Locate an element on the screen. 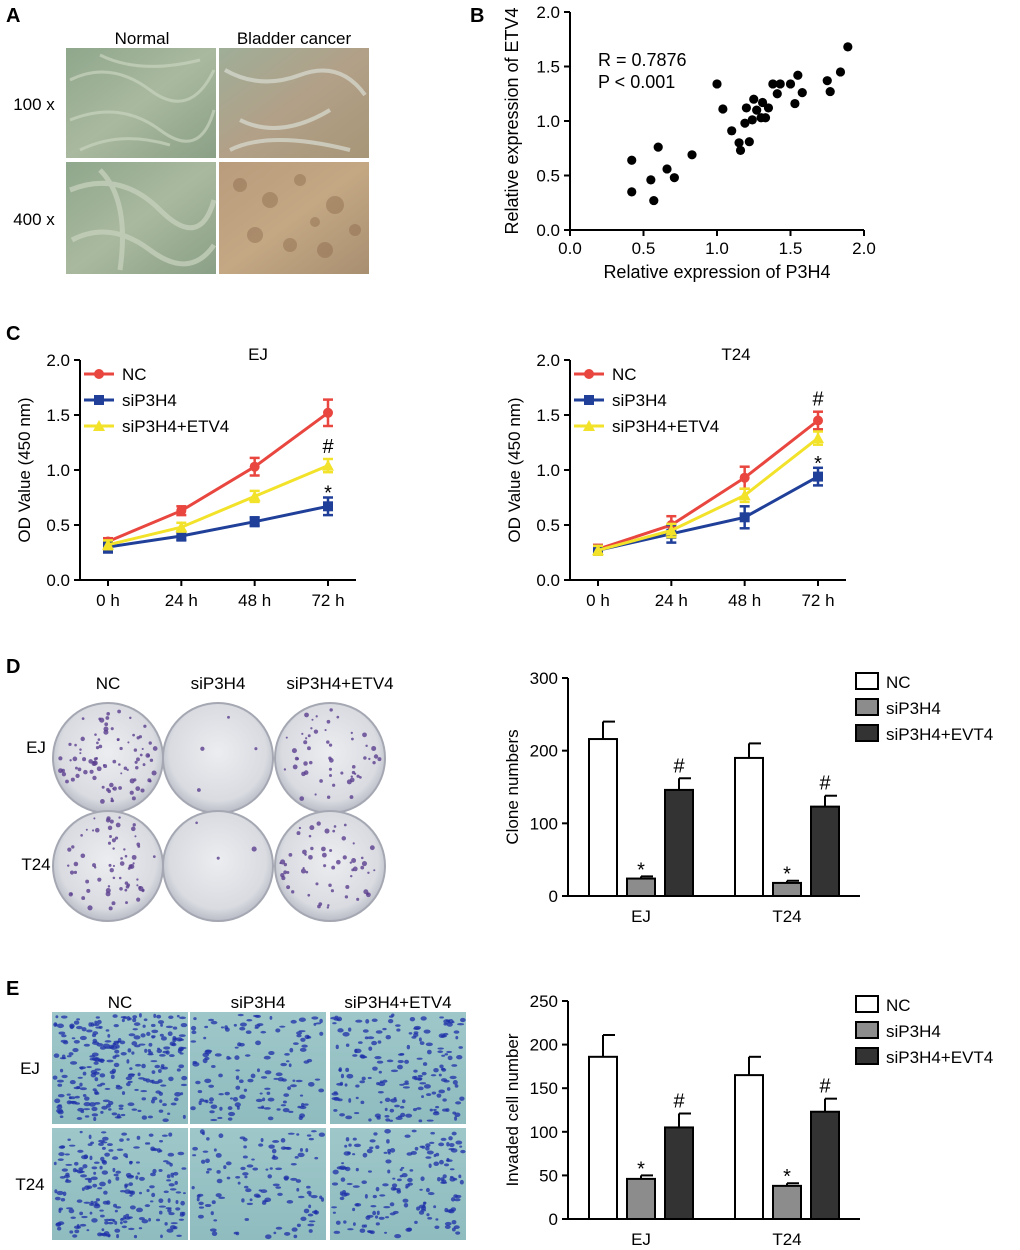 The image size is (1020, 1250). bar-siP3H4+EVT4-EJ is located at coordinates (679, 843).